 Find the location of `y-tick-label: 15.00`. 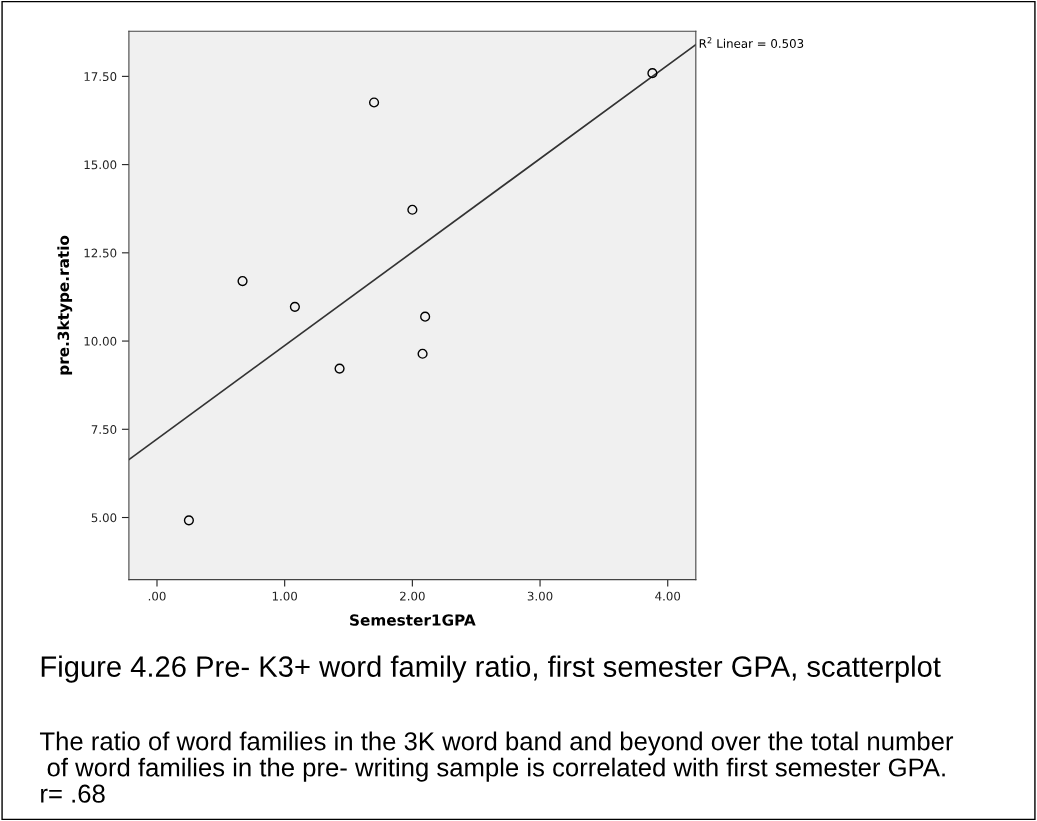

y-tick-label: 15.00 is located at coordinates (100, 165).